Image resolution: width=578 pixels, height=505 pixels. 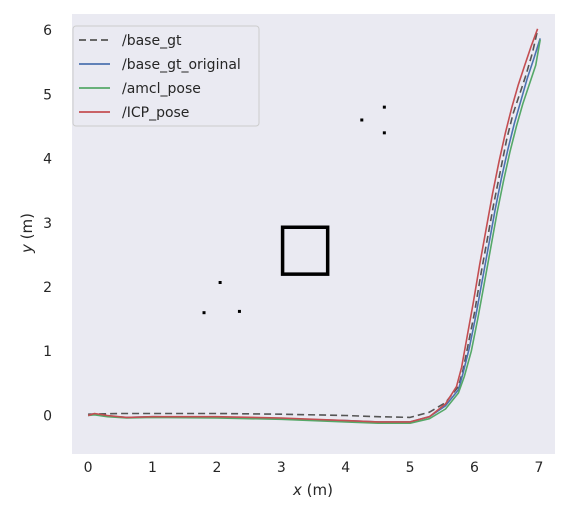 I want to click on y-tick-label: 5, so click(x=47, y=95).